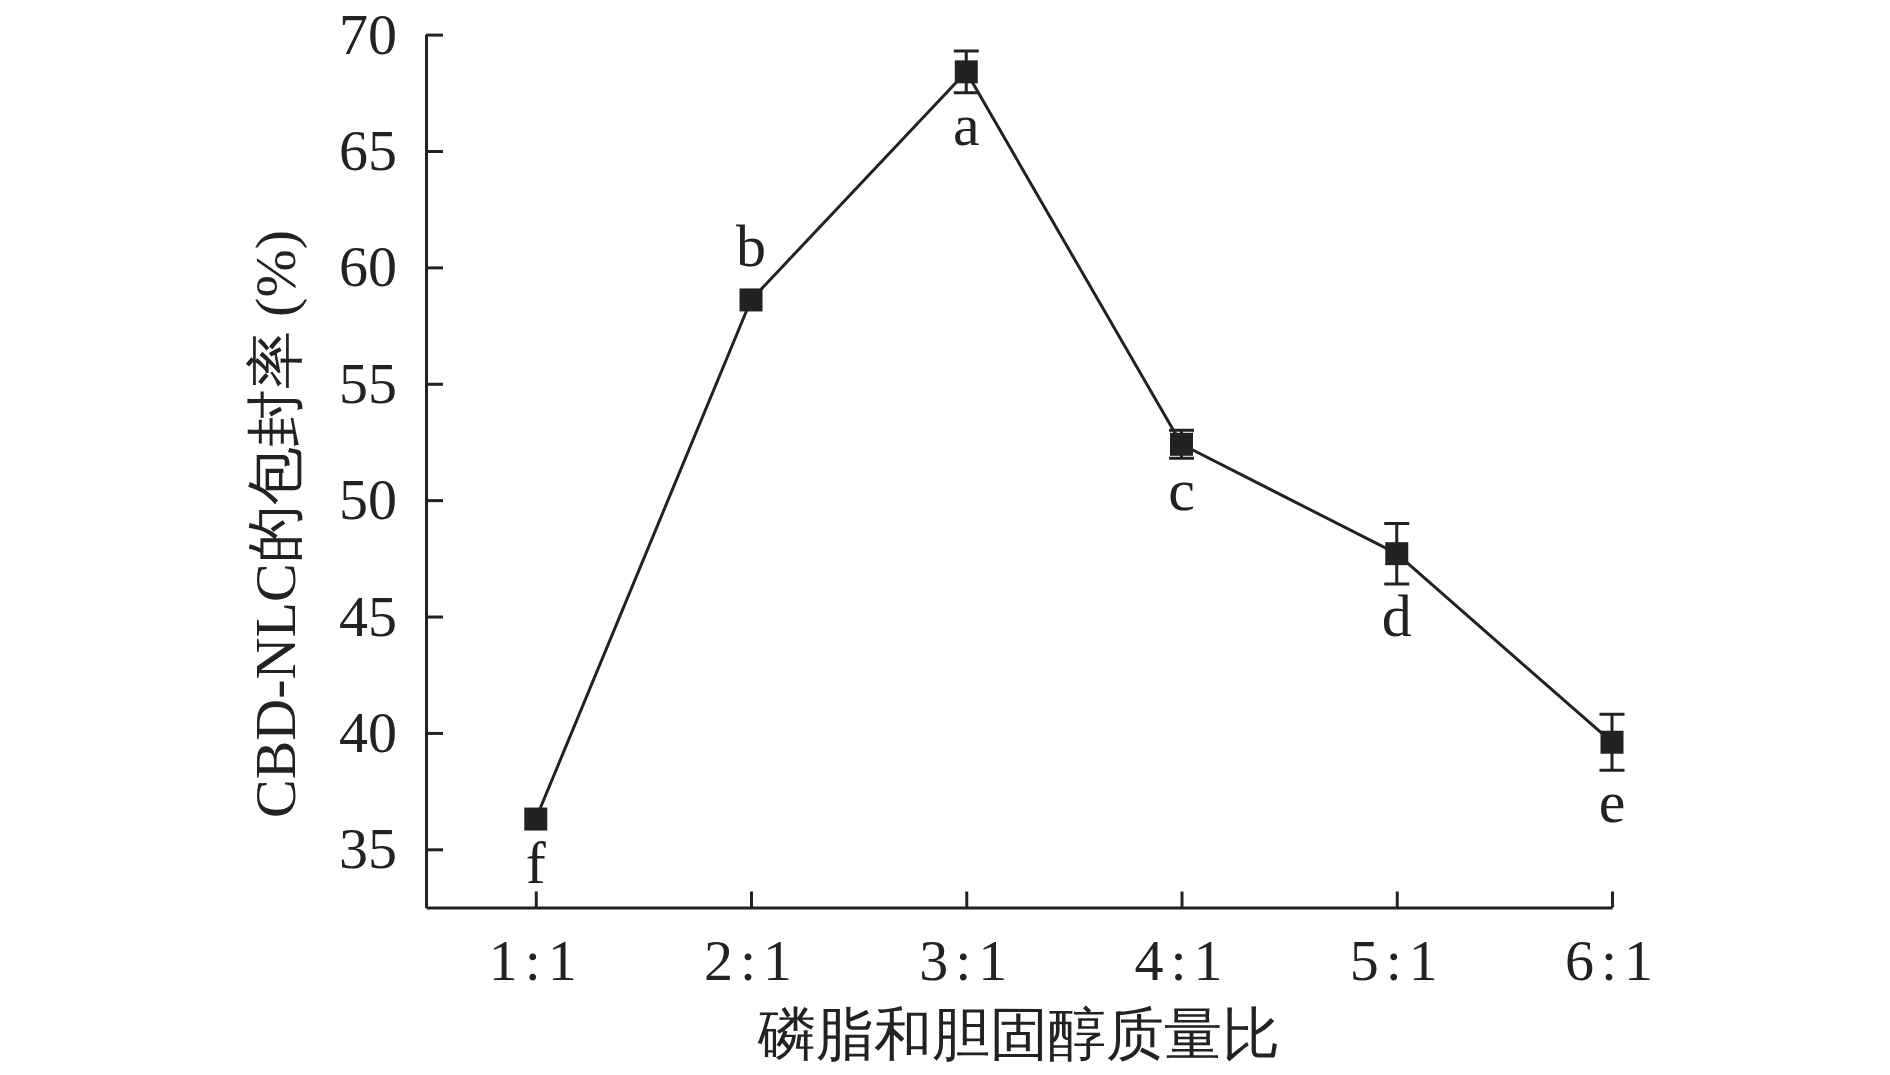 The image size is (1890, 1075). Describe the element at coordinates (751, 246) in the screenshot. I see `annotation: b` at that location.